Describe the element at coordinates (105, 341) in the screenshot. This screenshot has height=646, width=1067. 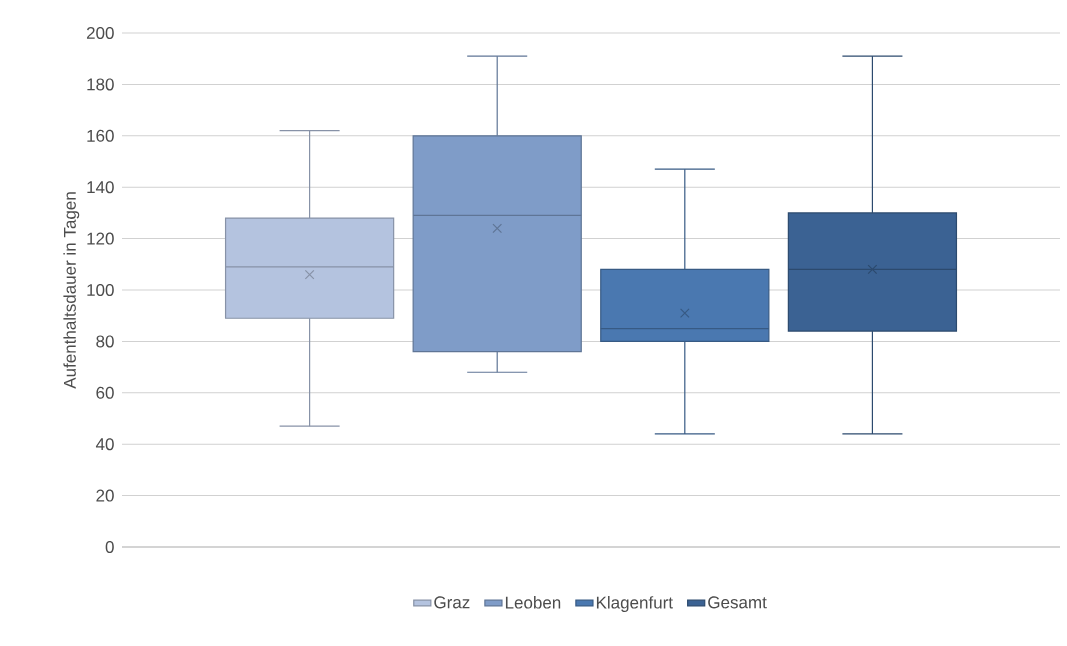
I see `y-tick-label: 80` at that location.